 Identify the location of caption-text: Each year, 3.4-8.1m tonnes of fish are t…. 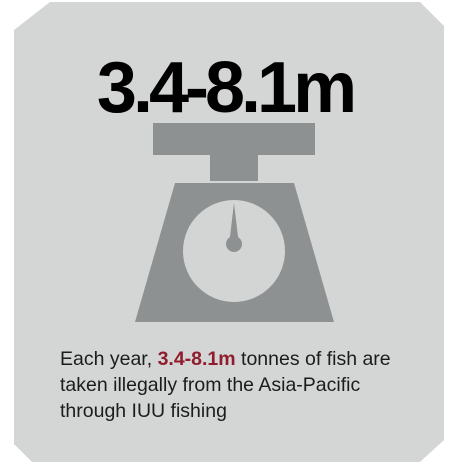
(240, 385).